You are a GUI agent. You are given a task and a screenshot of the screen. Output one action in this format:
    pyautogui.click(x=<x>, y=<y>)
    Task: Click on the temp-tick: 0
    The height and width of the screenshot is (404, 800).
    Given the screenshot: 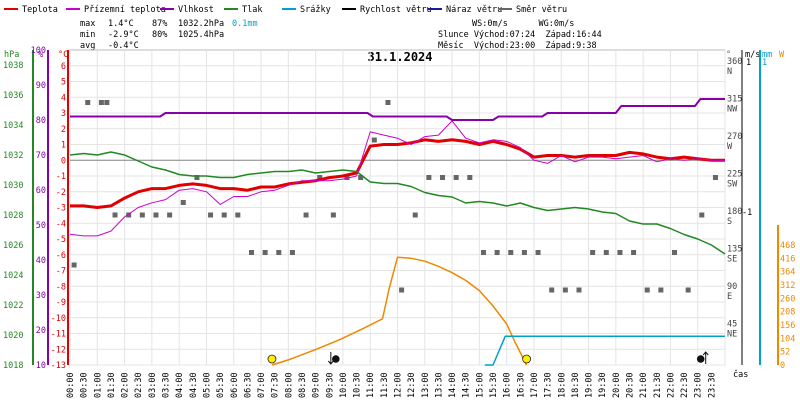 What is the action you would take?
    pyautogui.click(x=63, y=161)
    